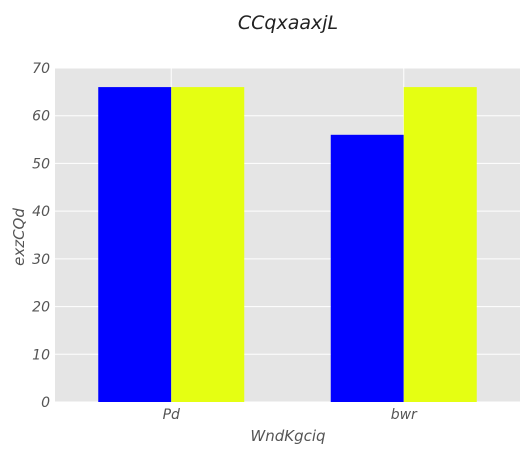 This screenshot has height=460, width=532. I want to click on x-tick-labels: Pd bwr, so click(290, 415).